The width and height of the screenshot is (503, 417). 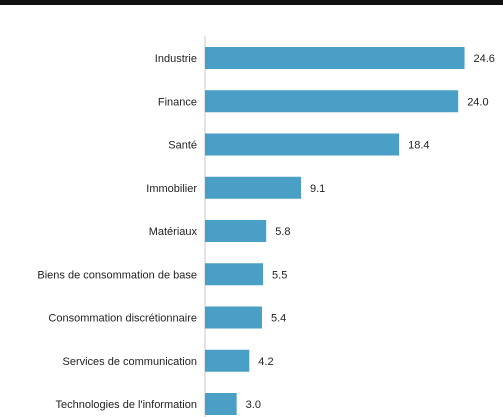 I want to click on category-label: Santé, so click(x=182, y=146).